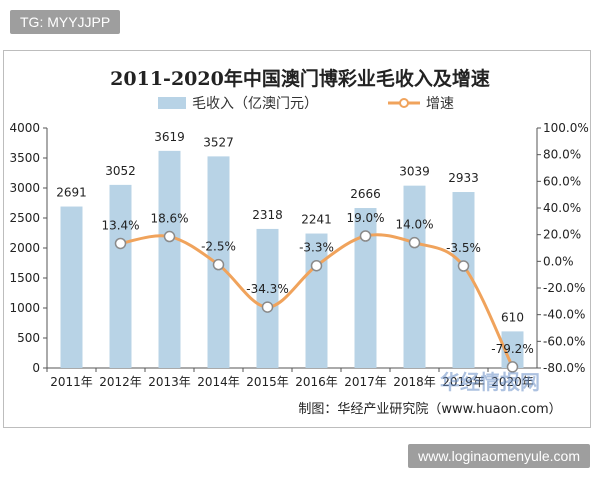 This screenshot has width=600, height=480. What do you see at coordinates (24, 248) in the screenshot?
I see `y-tick-label-left: 2000` at bounding box center [24, 248].